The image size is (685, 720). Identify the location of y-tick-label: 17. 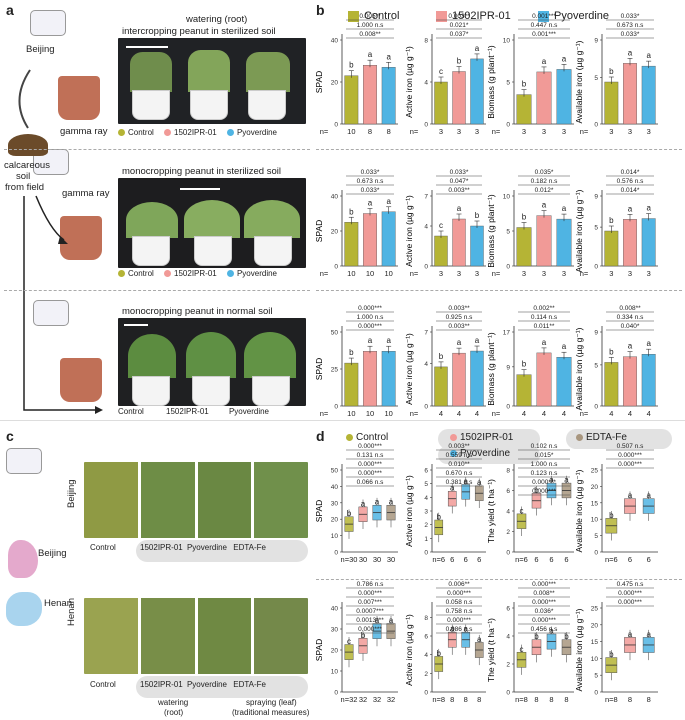
(507, 333).